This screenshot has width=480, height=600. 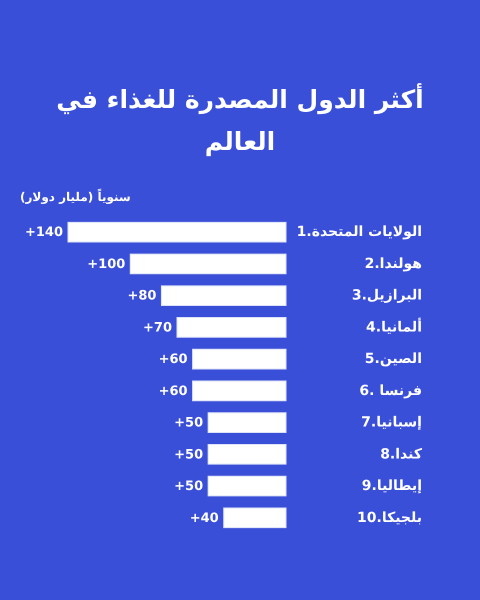 I want to click on y-tick-label: 7.إسبانيا, so click(x=391, y=422).